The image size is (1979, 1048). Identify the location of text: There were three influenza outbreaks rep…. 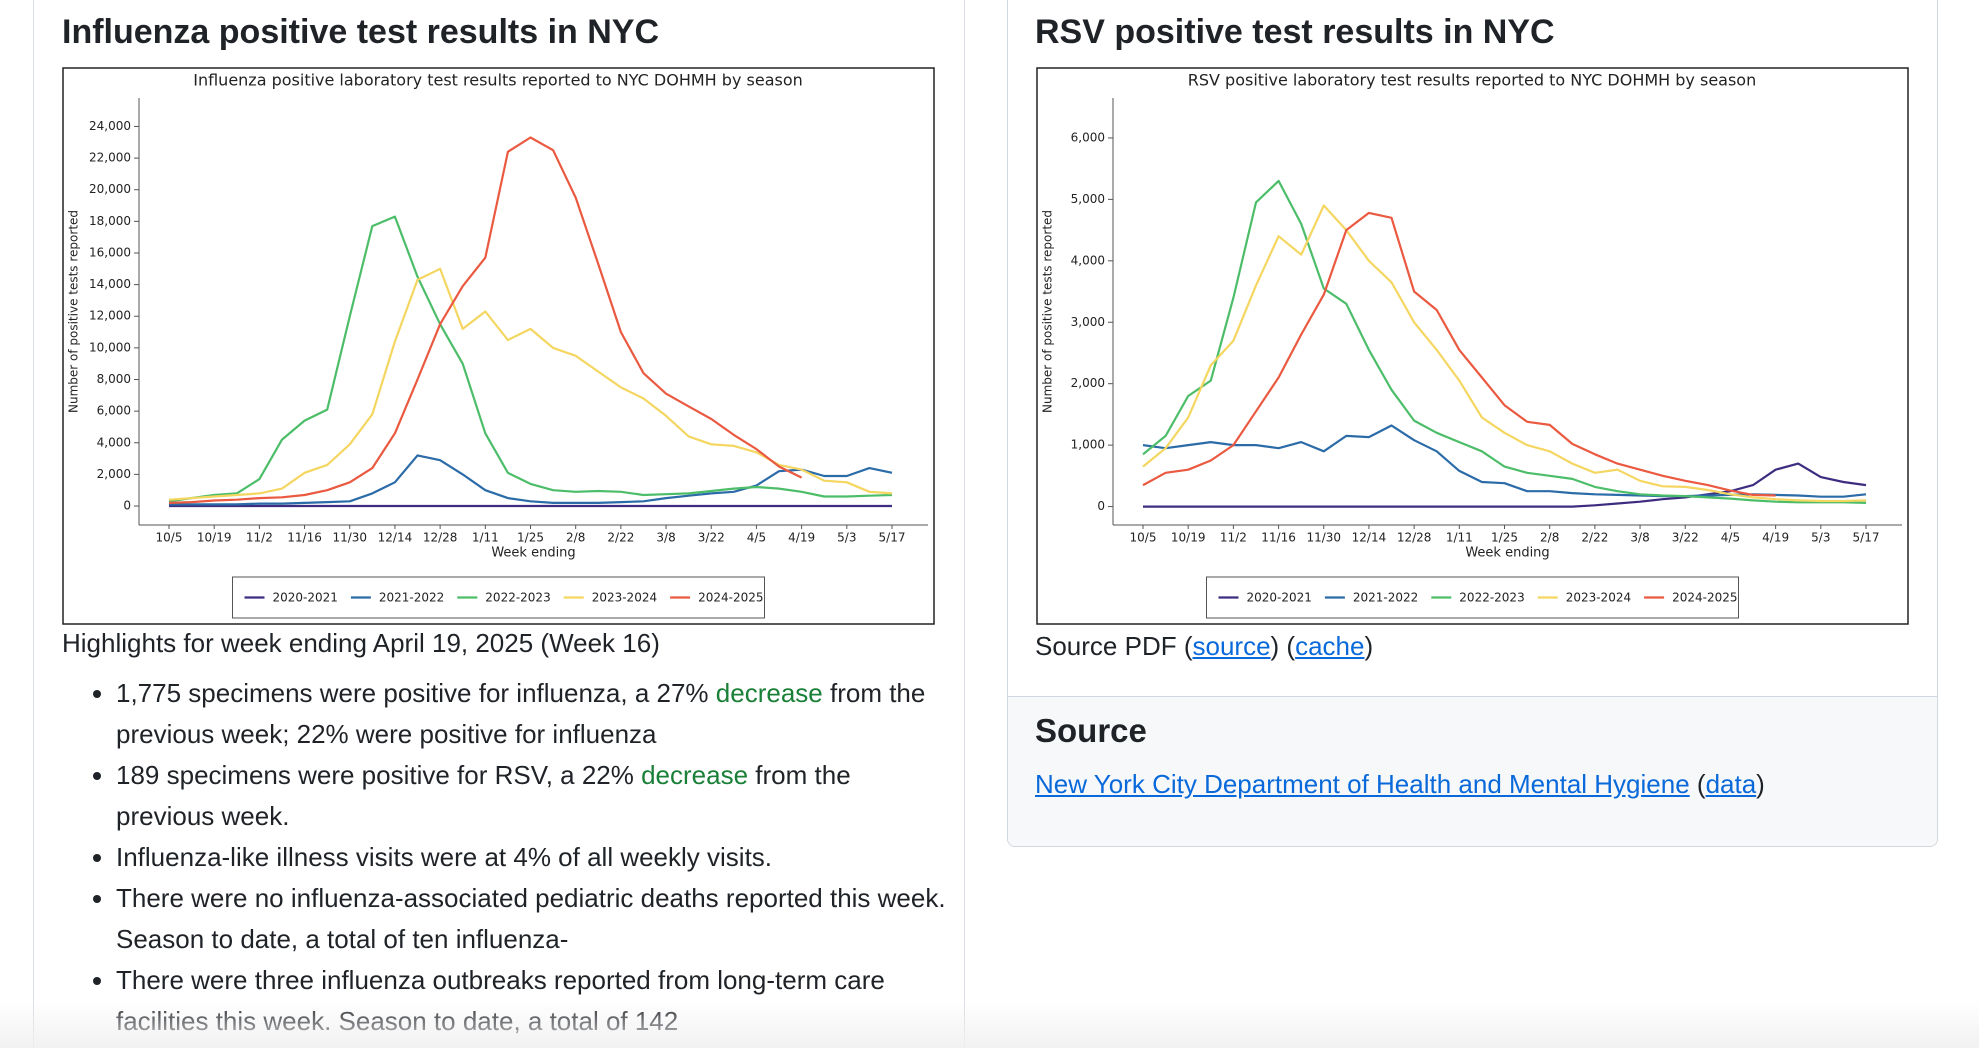
(500, 1000).